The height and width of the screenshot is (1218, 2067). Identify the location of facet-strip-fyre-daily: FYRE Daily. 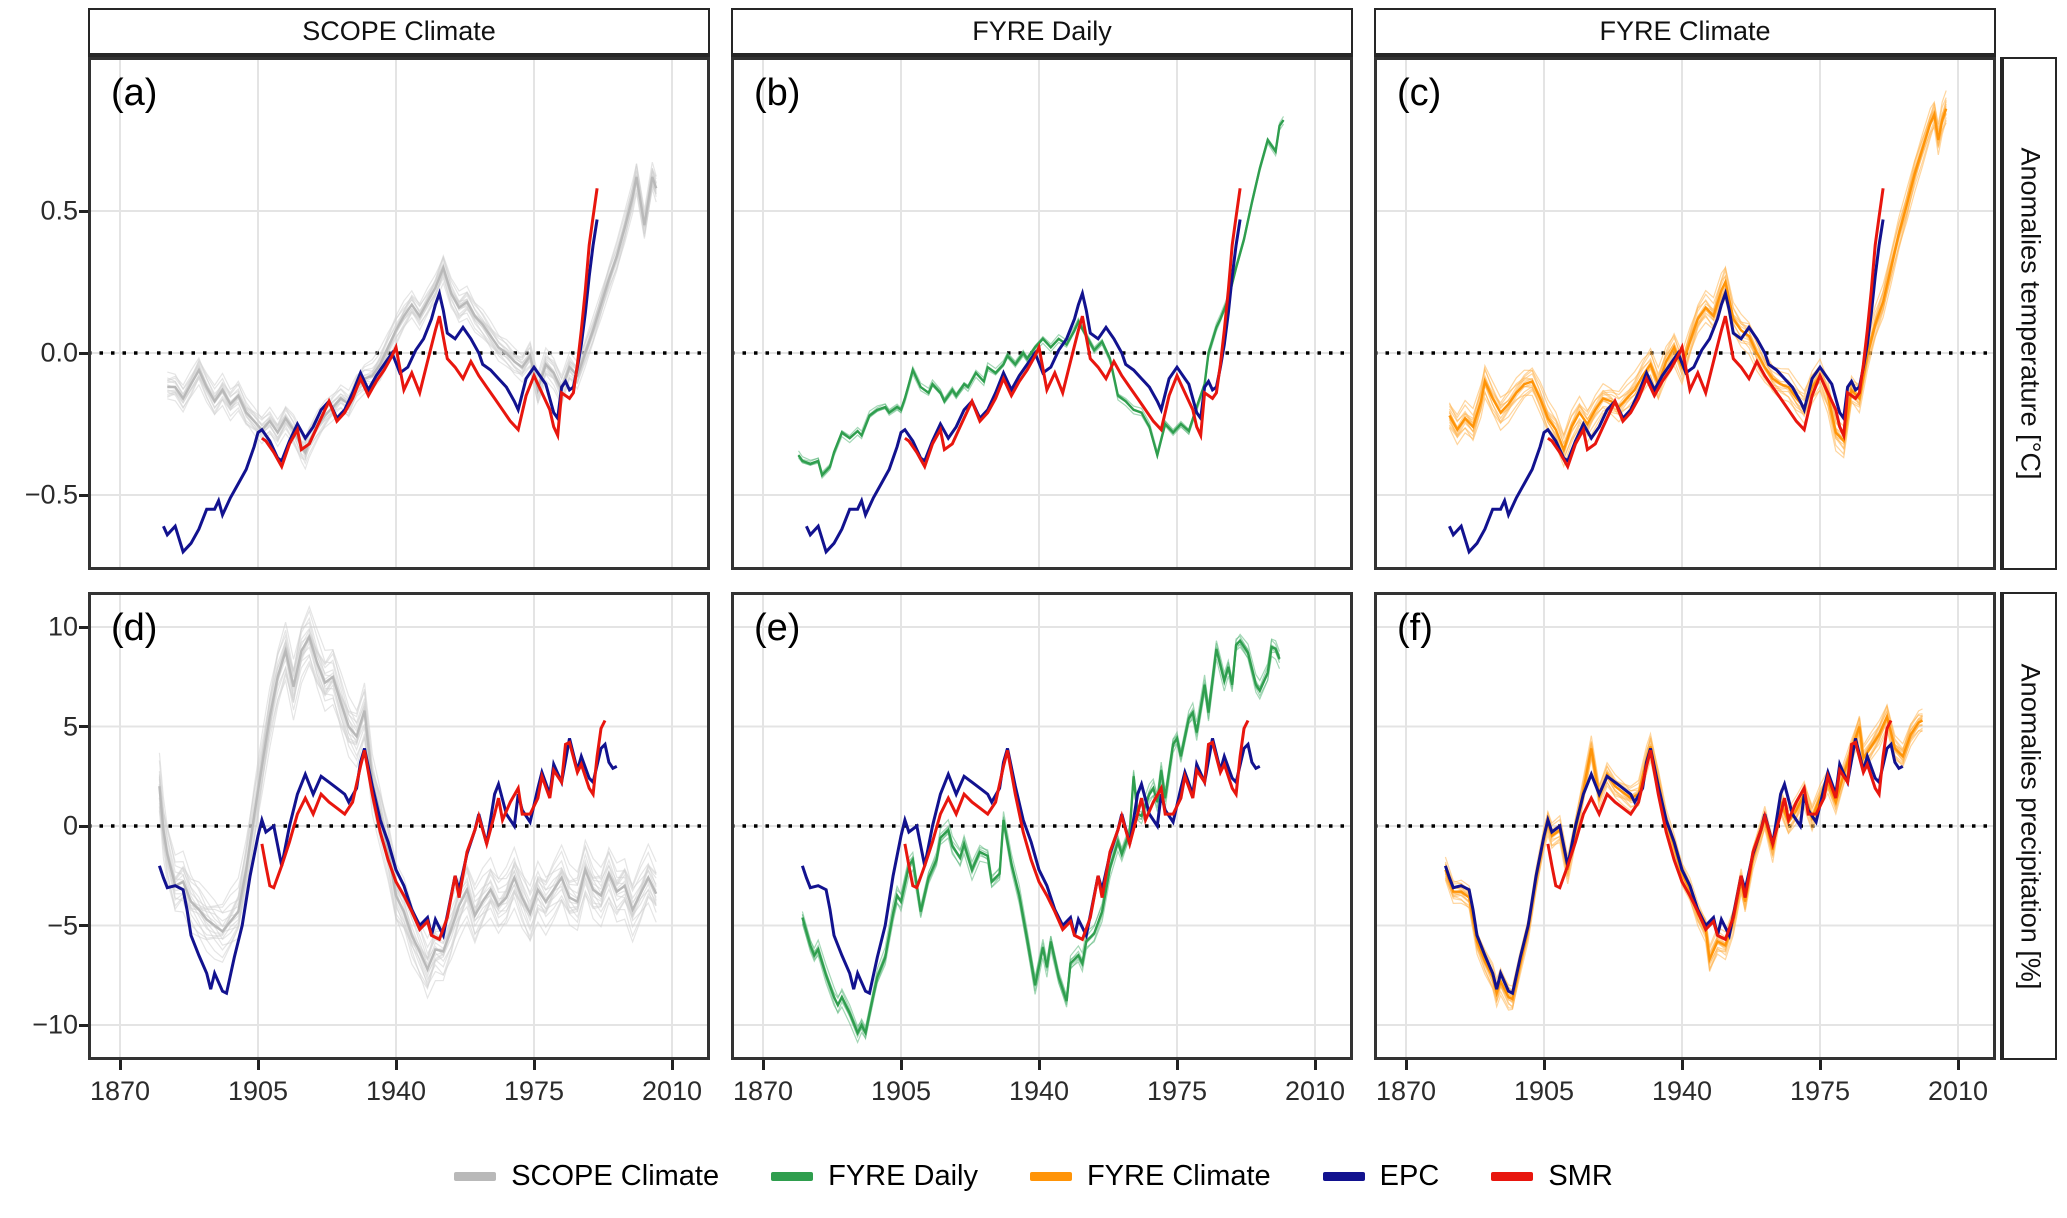
(1042, 32).